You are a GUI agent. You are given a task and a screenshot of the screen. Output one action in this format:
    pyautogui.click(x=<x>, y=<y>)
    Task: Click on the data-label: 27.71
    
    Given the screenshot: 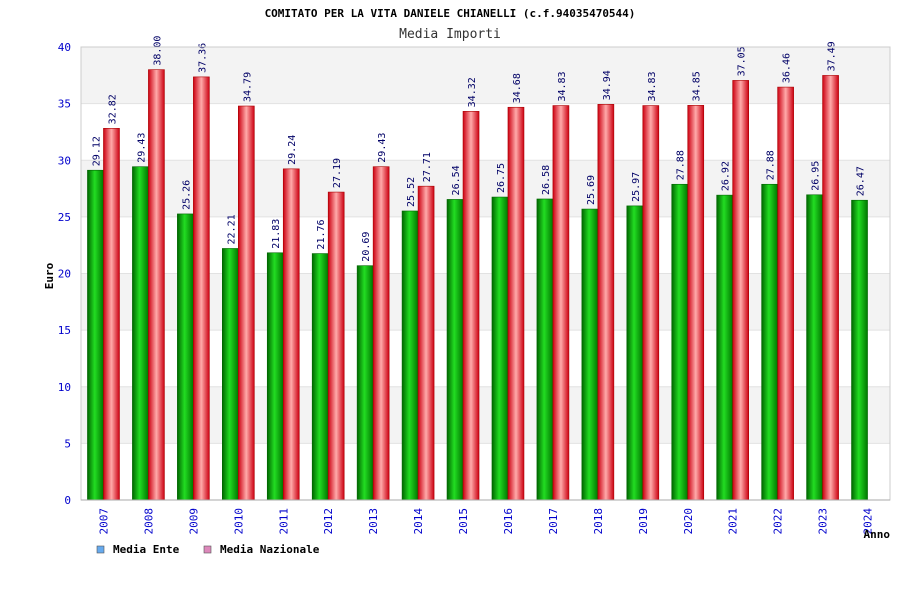 What is the action you would take?
    pyautogui.click(x=427, y=167)
    